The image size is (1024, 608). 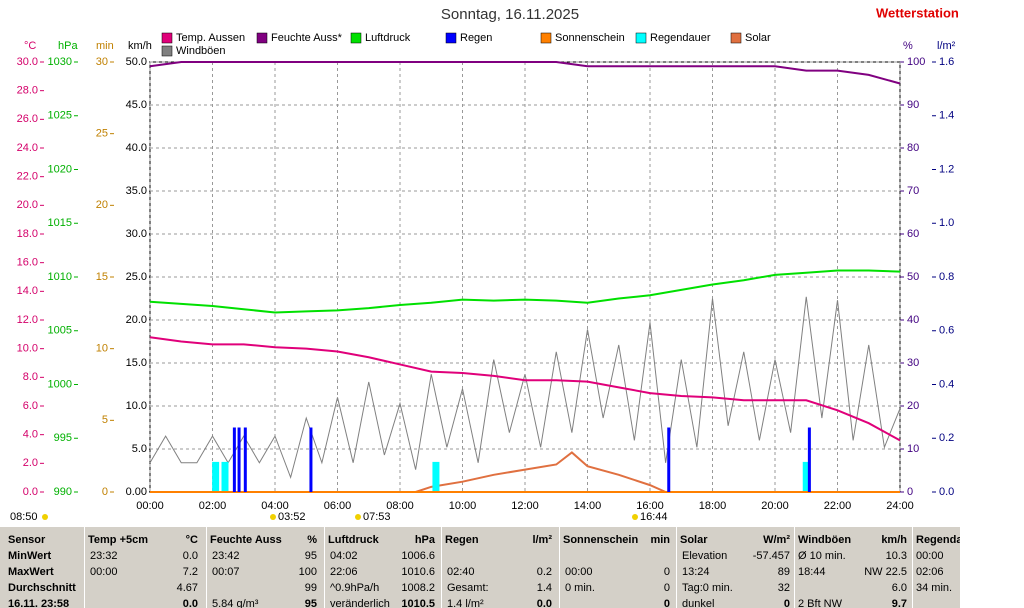 I want to click on table-cell: MaxWert, so click(x=31, y=572).